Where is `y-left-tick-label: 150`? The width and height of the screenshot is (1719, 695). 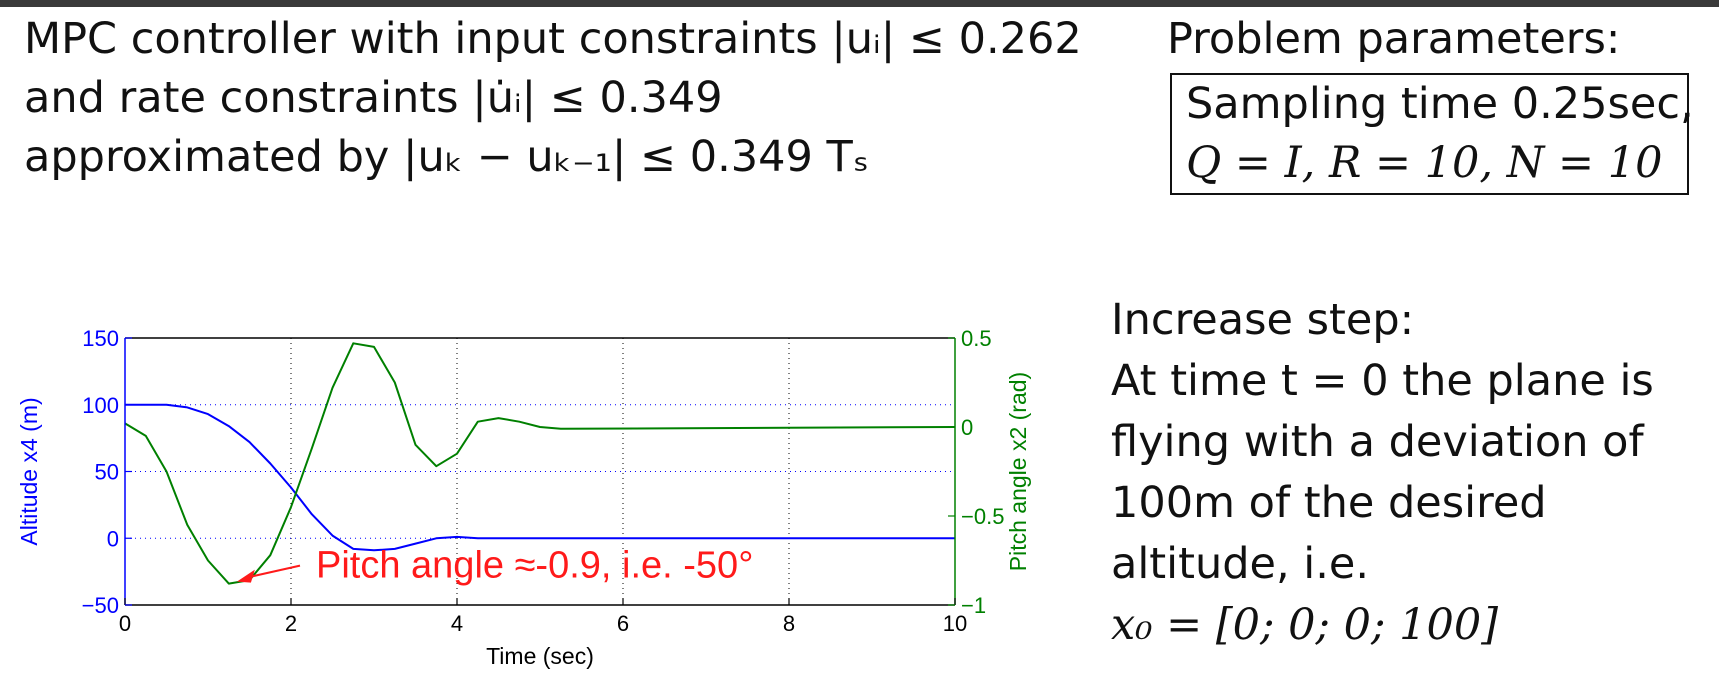
y-left-tick-label: 150 is located at coordinates (100, 338).